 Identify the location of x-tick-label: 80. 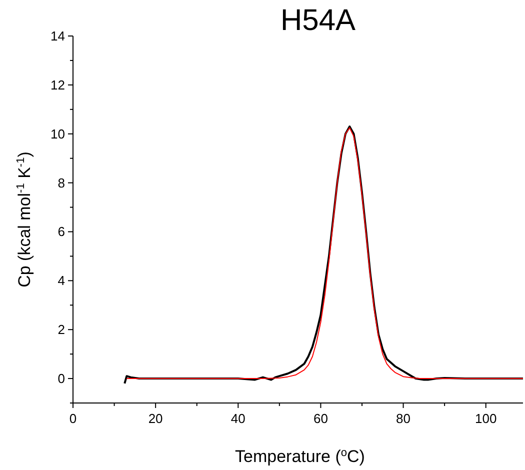
(403, 418).